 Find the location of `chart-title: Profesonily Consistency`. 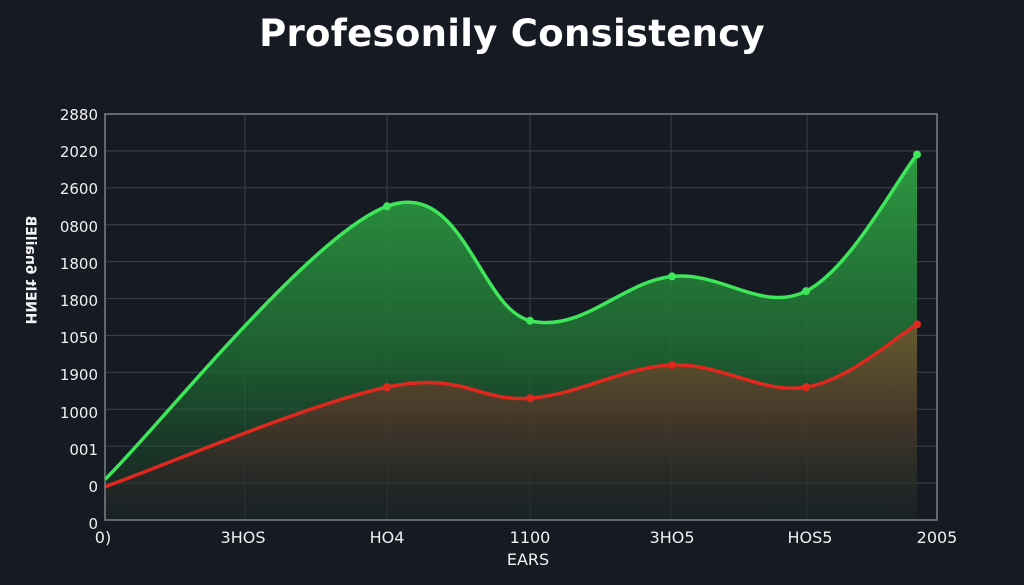

chart-title: Profesonily Consistency is located at coordinates (512, 33).